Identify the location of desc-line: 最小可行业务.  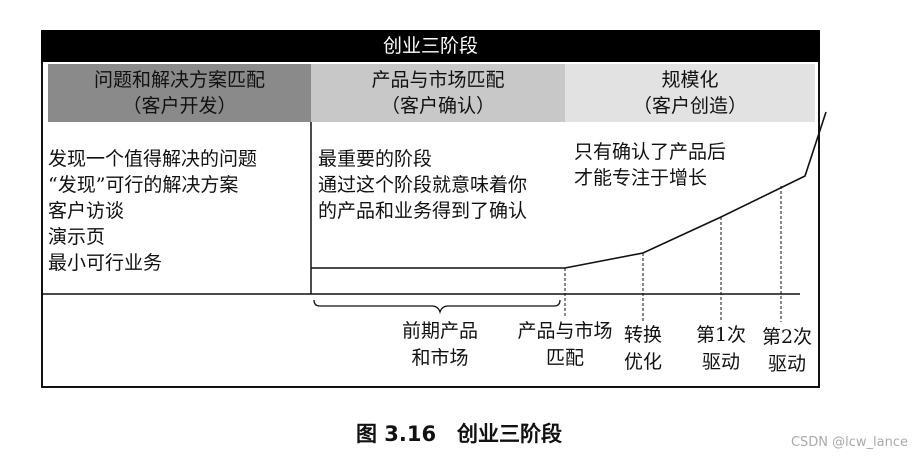
(105, 263).